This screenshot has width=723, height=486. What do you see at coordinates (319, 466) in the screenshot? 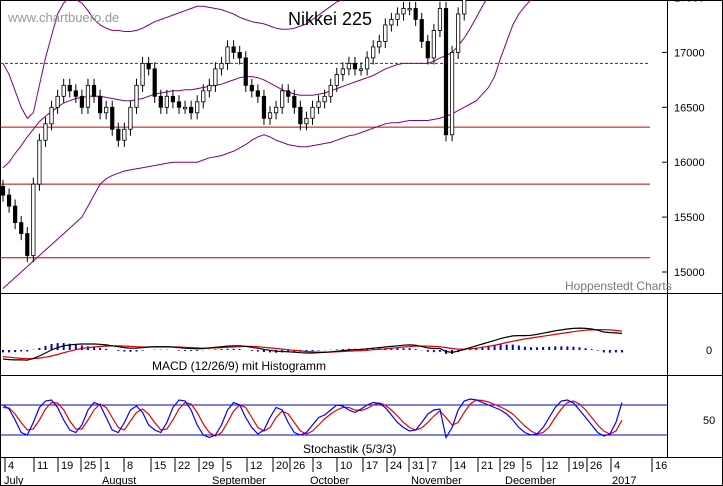
I see `day-tick-label: 3` at bounding box center [319, 466].